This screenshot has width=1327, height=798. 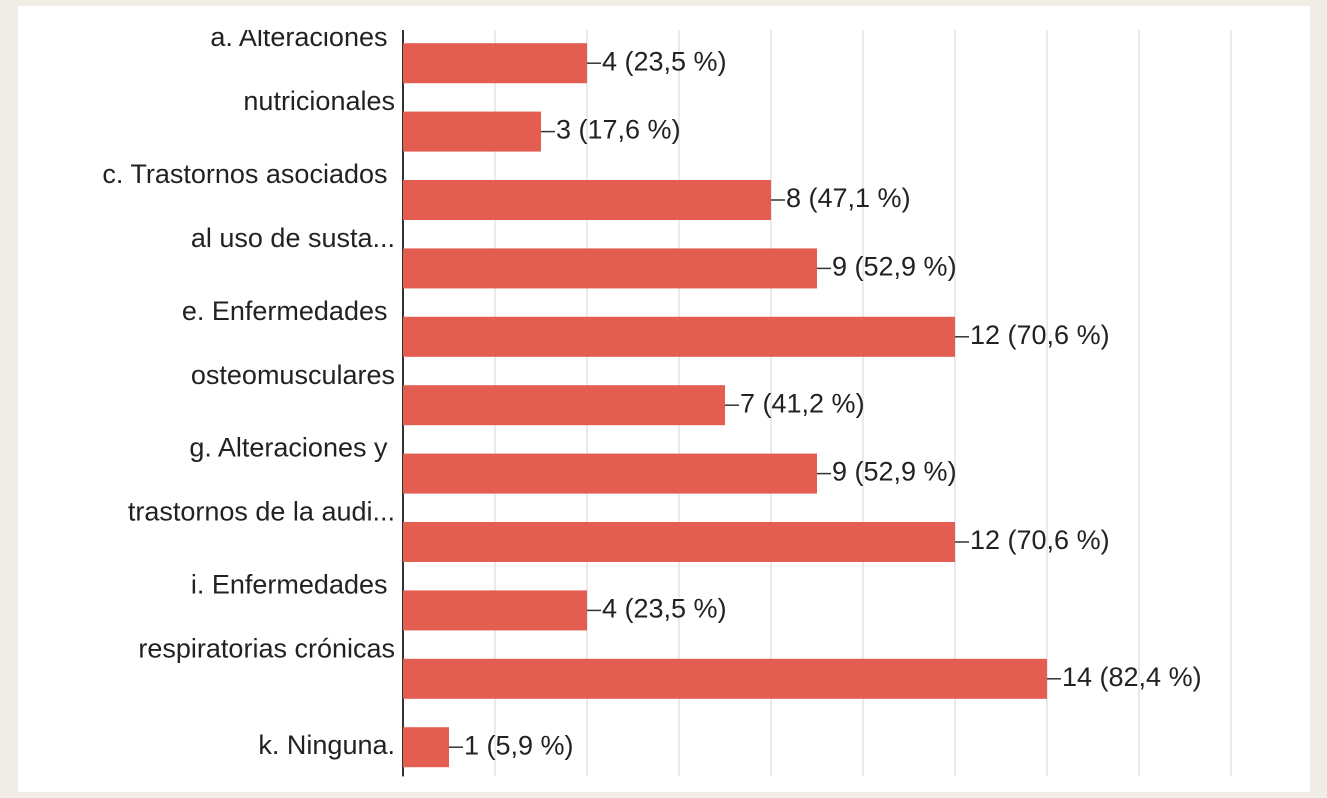 What do you see at coordinates (266, 617) in the screenshot?
I see `category-label: i. Enfermedades respiratorias crónicas` at bounding box center [266, 617].